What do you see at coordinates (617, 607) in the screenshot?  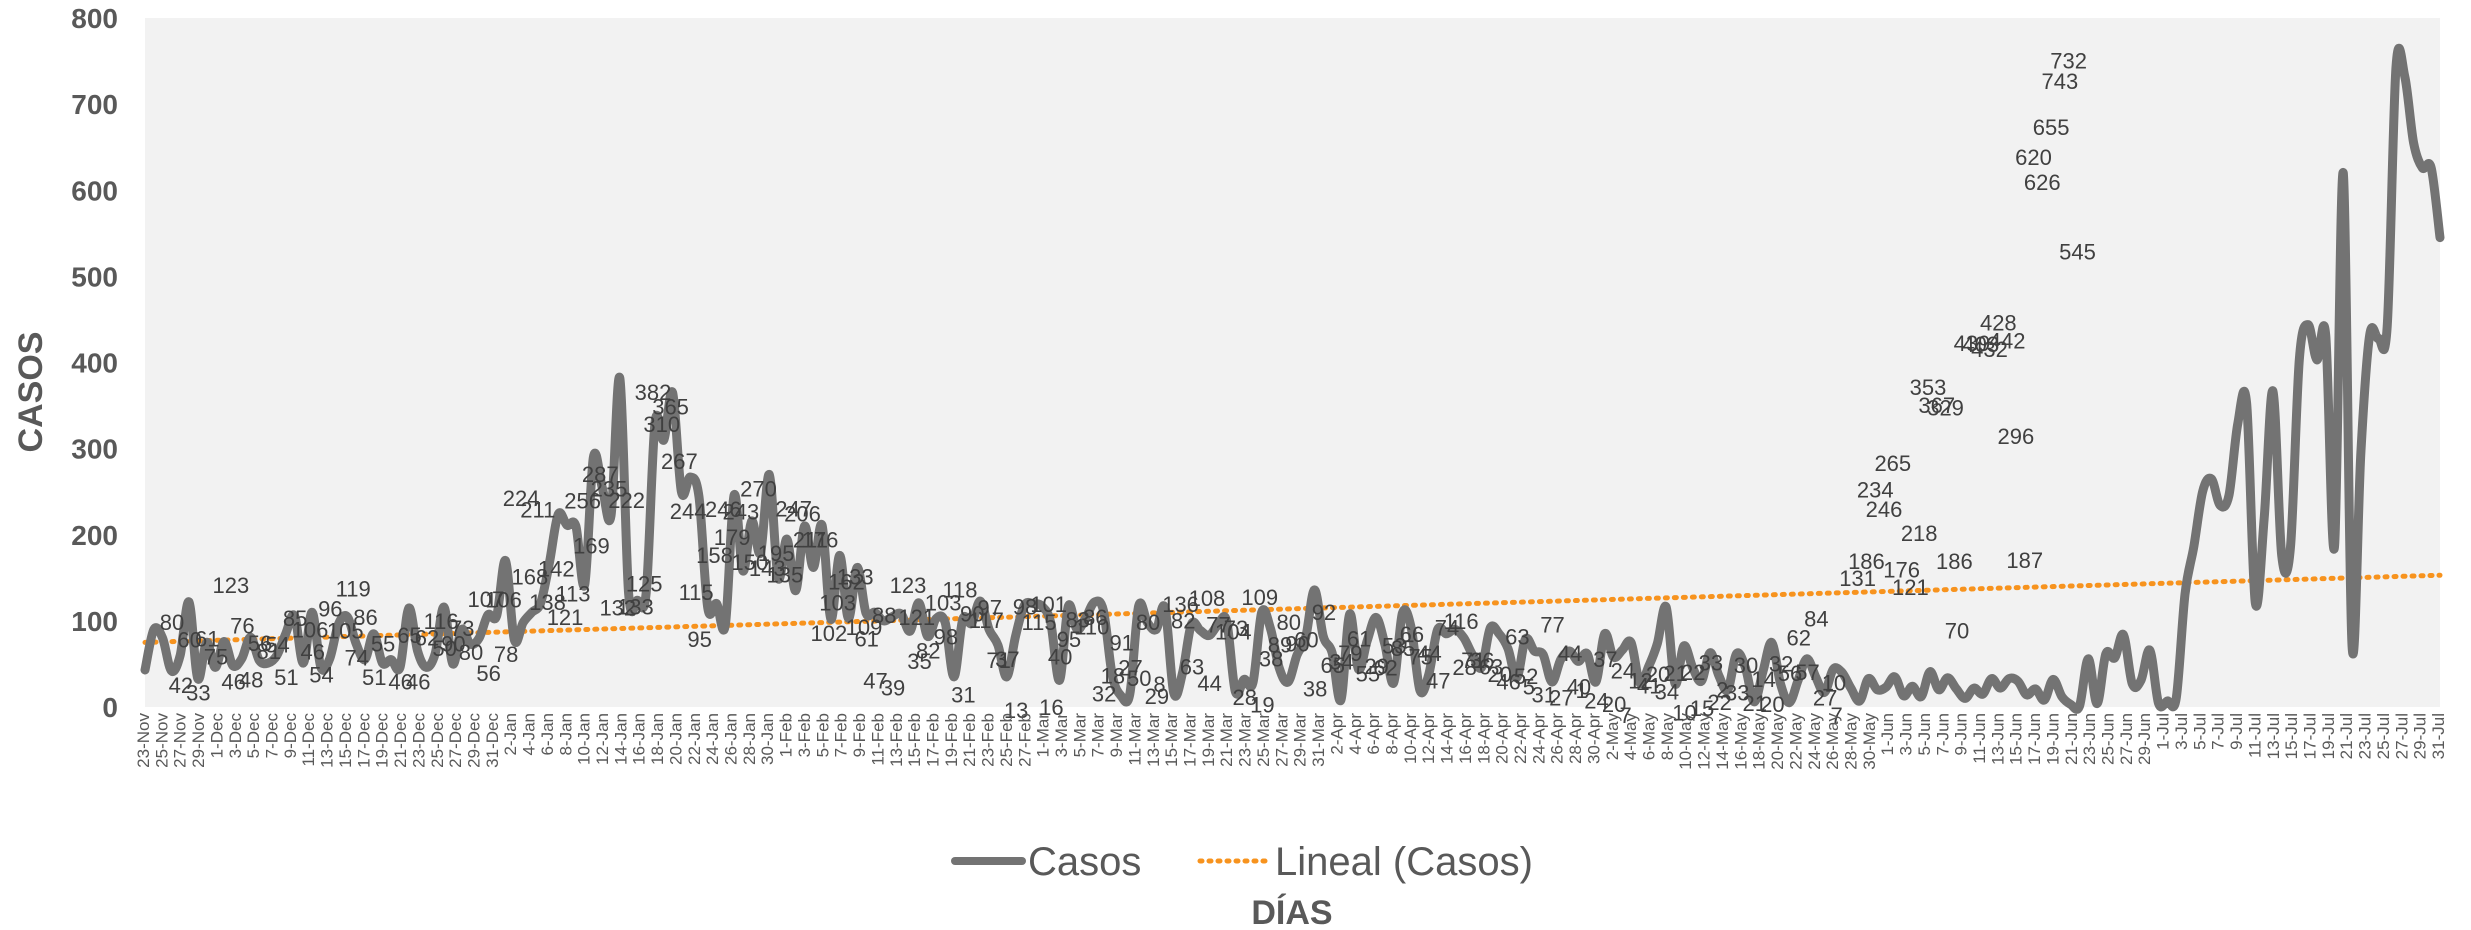 I see `data-label: 132` at bounding box center [617, 607].